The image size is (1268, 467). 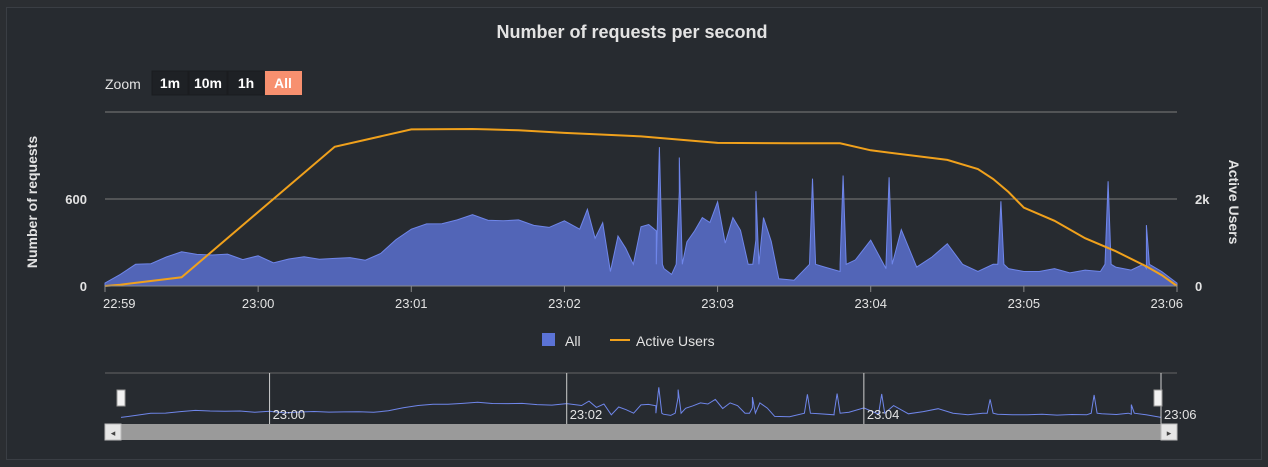 What do you see at coordinates (83, 286) in the screenshot?
I see `y-left-tick-label: 0` at bounding box center [83, 286].